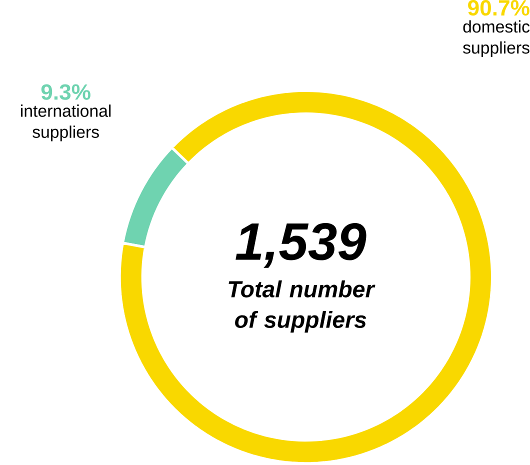 The height and width of the screenshot is (465, 530). What do you see at coordinates (496, 39) in the screenshot?
I see `slice-label: domestic suppliers` at bounding box center [496, 39].